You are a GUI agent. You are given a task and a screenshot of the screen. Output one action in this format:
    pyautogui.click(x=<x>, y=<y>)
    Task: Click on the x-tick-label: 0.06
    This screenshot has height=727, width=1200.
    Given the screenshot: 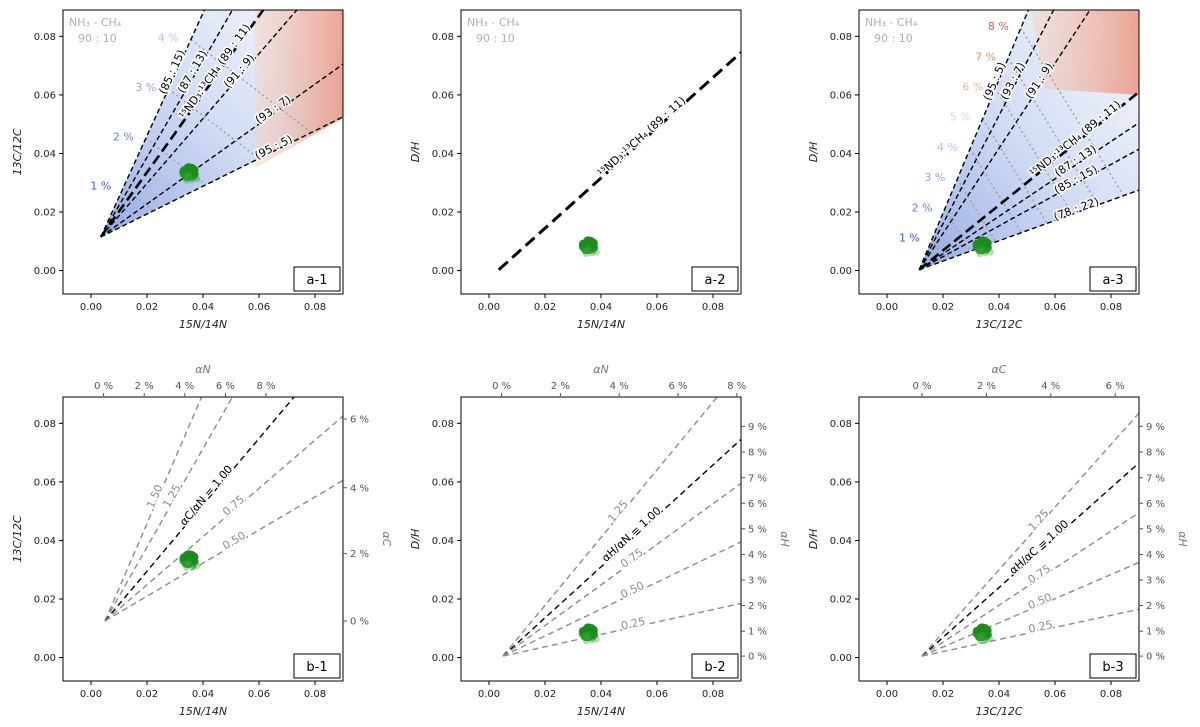 What is the action you would take?
    pyautogui.click(x=1055, y=307)
    